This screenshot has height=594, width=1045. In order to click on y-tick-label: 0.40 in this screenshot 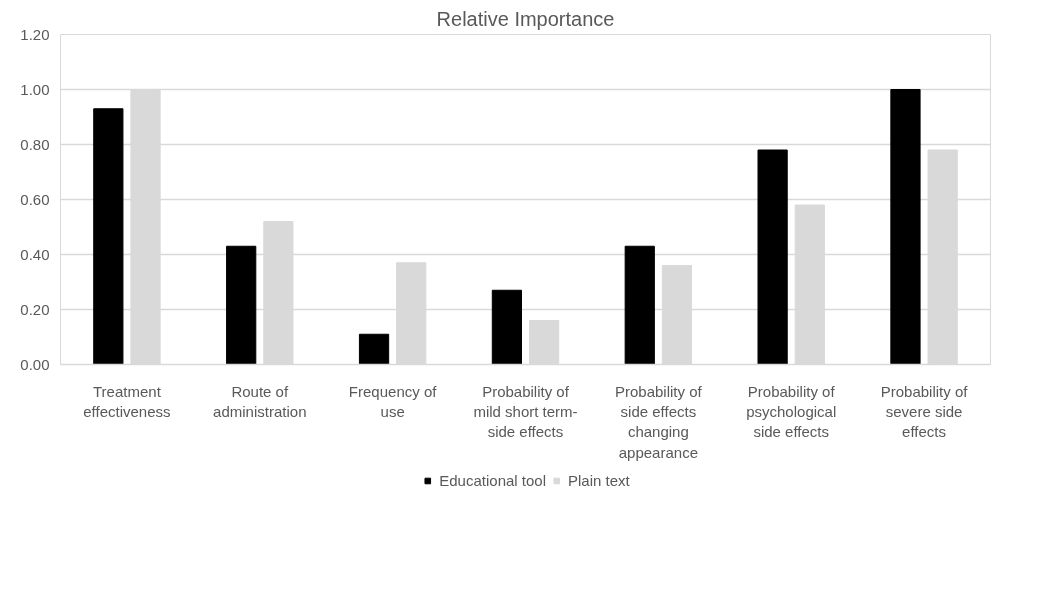, I will do `click(35, 254)`.